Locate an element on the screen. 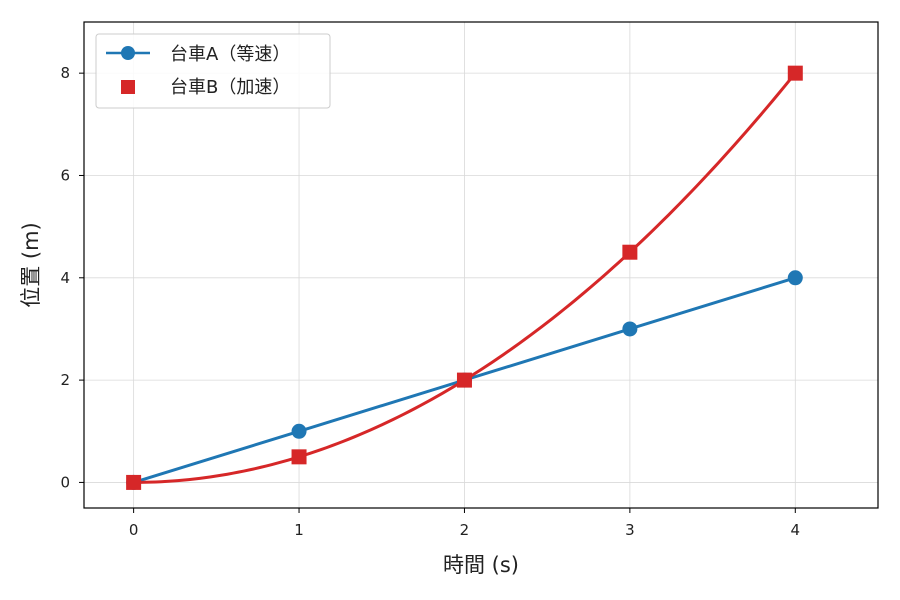  legend-marker-series-a is located at coordinates (128, 53).